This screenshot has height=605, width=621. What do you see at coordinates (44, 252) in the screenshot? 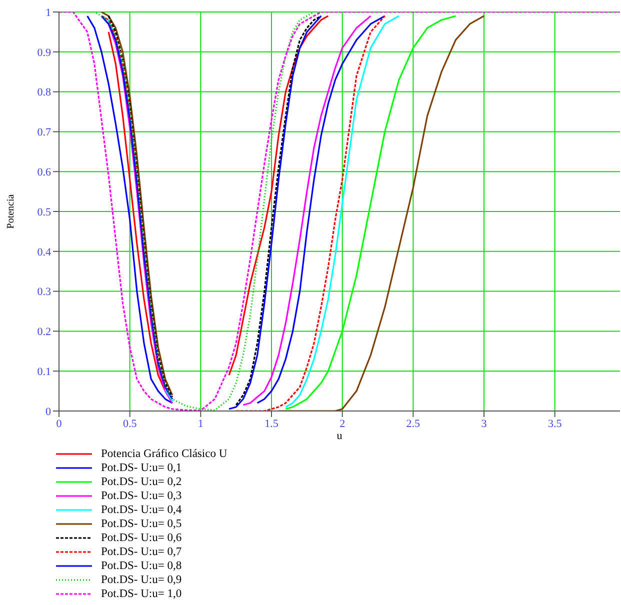
I see `y-tick-label: 0.4` at bounding box center [44, 252].